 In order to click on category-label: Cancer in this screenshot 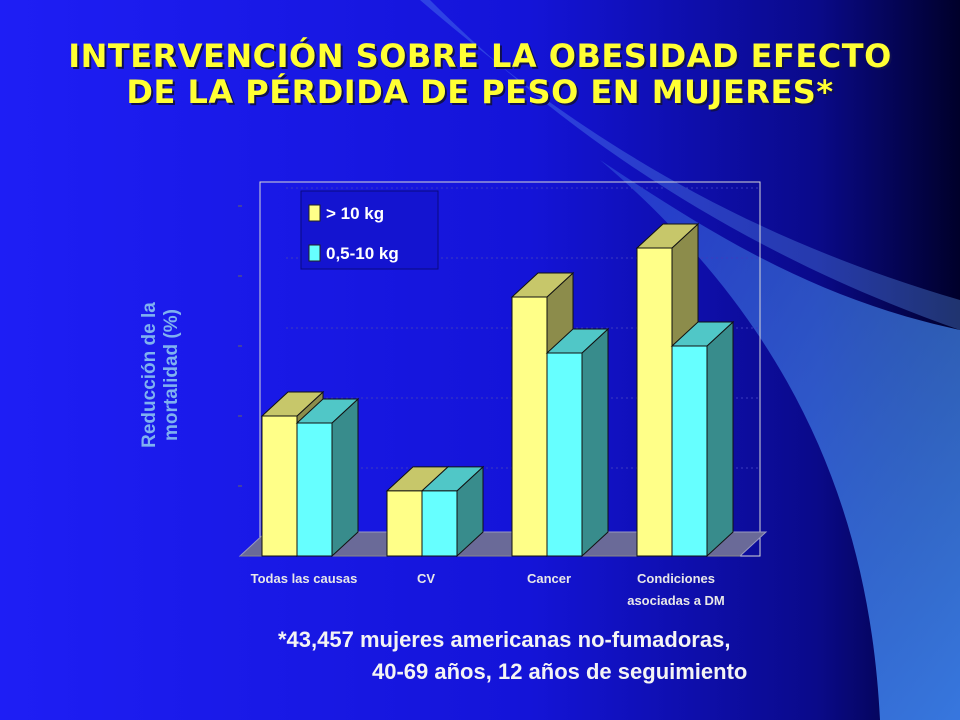, I will do `click(549, 578)`.